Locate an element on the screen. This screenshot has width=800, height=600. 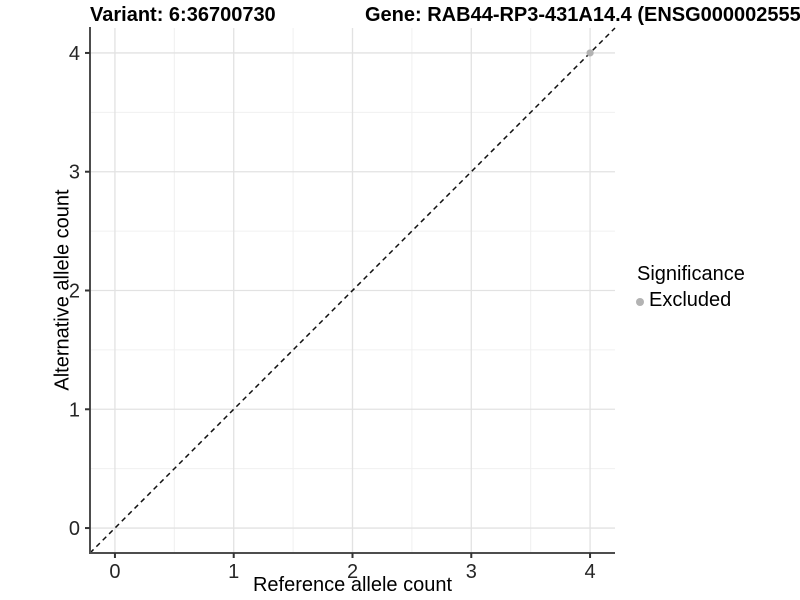
legend-item-excluded: Excluded is located at coordinates (689, 300).